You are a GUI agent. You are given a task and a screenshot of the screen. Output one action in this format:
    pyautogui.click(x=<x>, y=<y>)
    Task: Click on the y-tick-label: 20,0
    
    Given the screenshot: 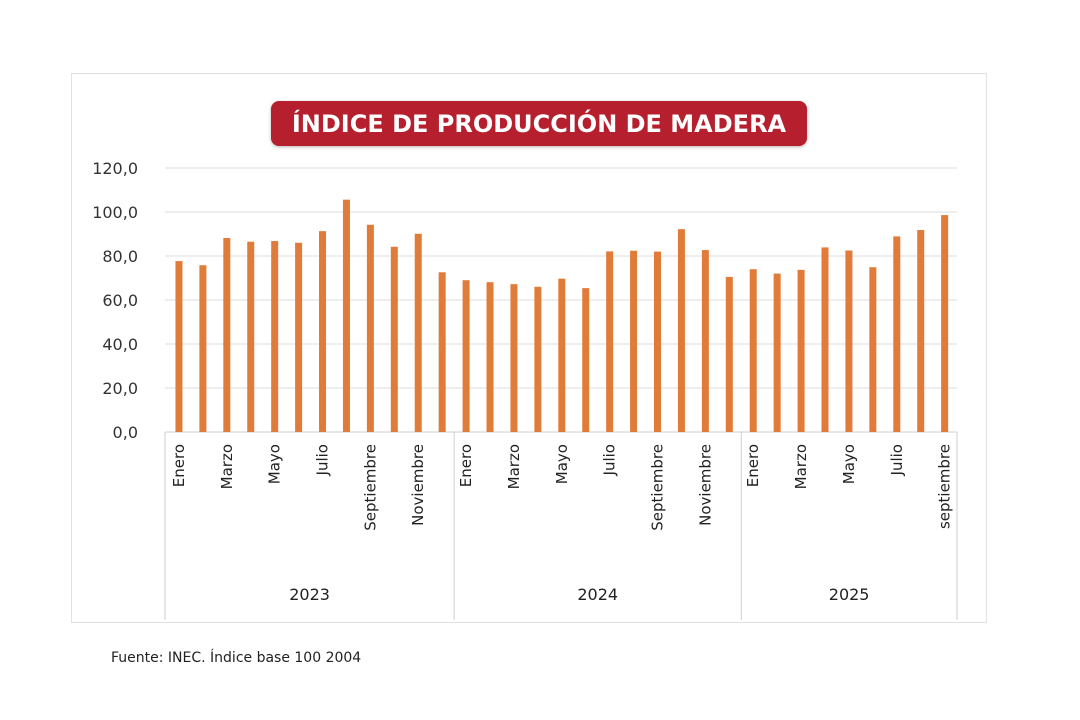 What is the action you would take?
    pyautogui.click(x=120, y=388)
    